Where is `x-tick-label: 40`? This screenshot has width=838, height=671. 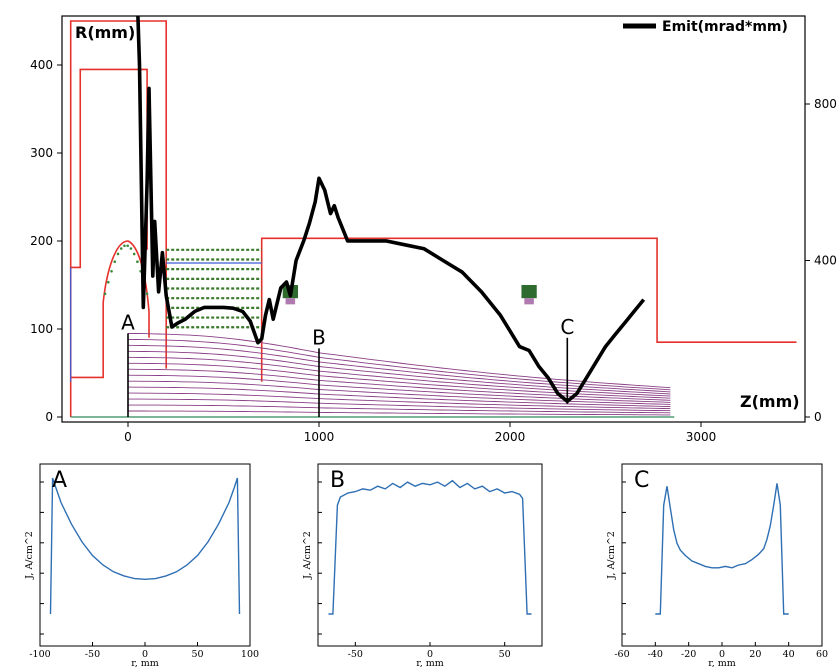 x-tick-label: 40 is located at coordinates (789, 654).